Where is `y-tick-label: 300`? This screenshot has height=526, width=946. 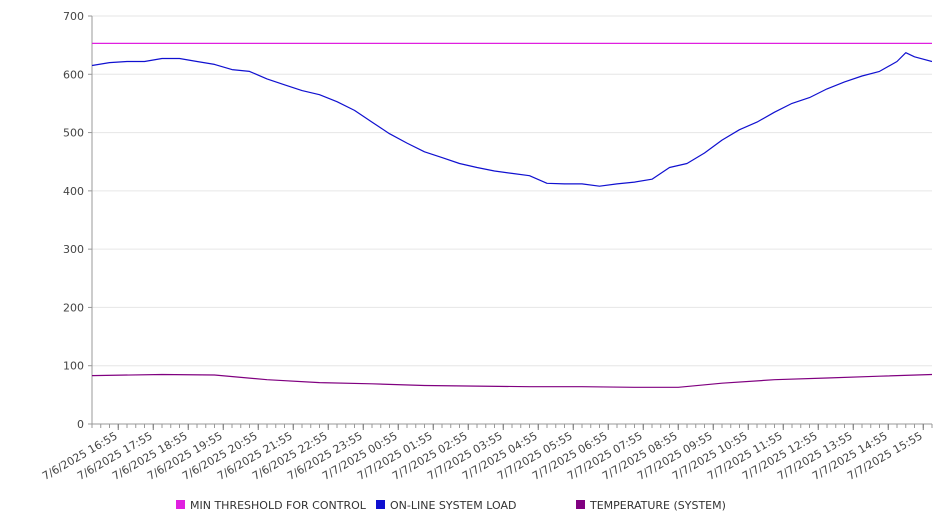 y-tick-label: 300 is located at coordinates (73, 249).